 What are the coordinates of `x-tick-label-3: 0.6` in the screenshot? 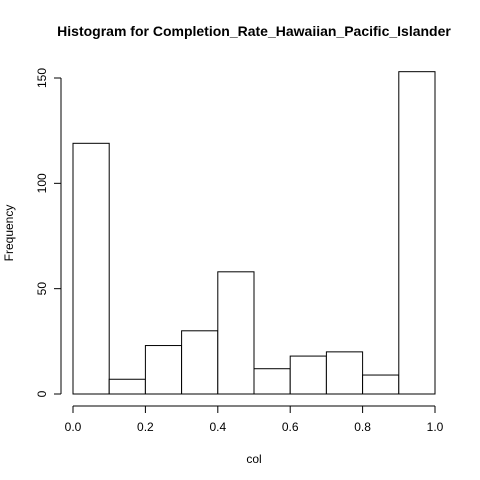 It's located at (290, 427).